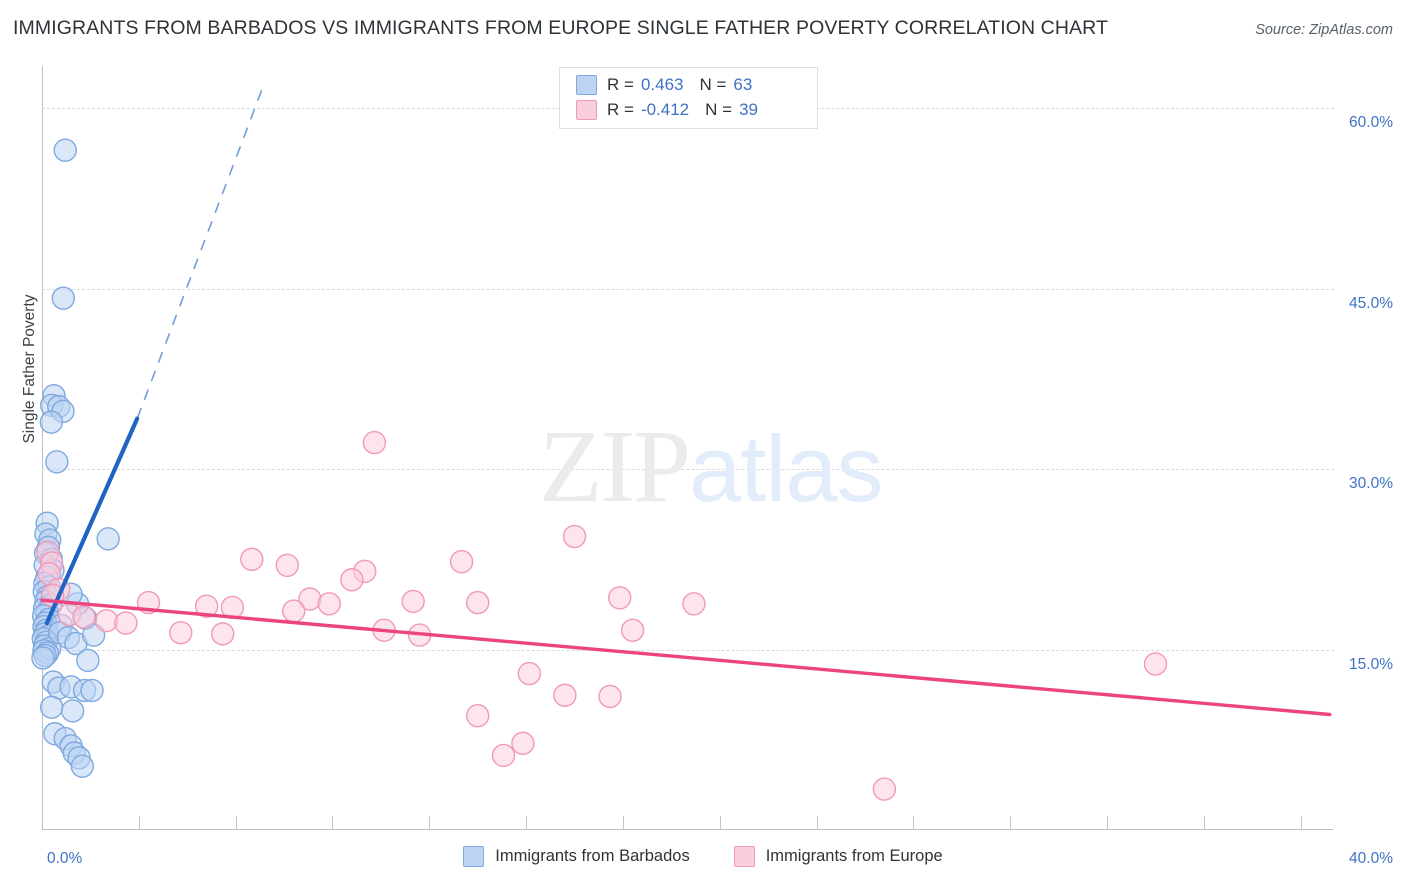  I want to click on y-tick-label: 45.0%, so click(1371, 303).